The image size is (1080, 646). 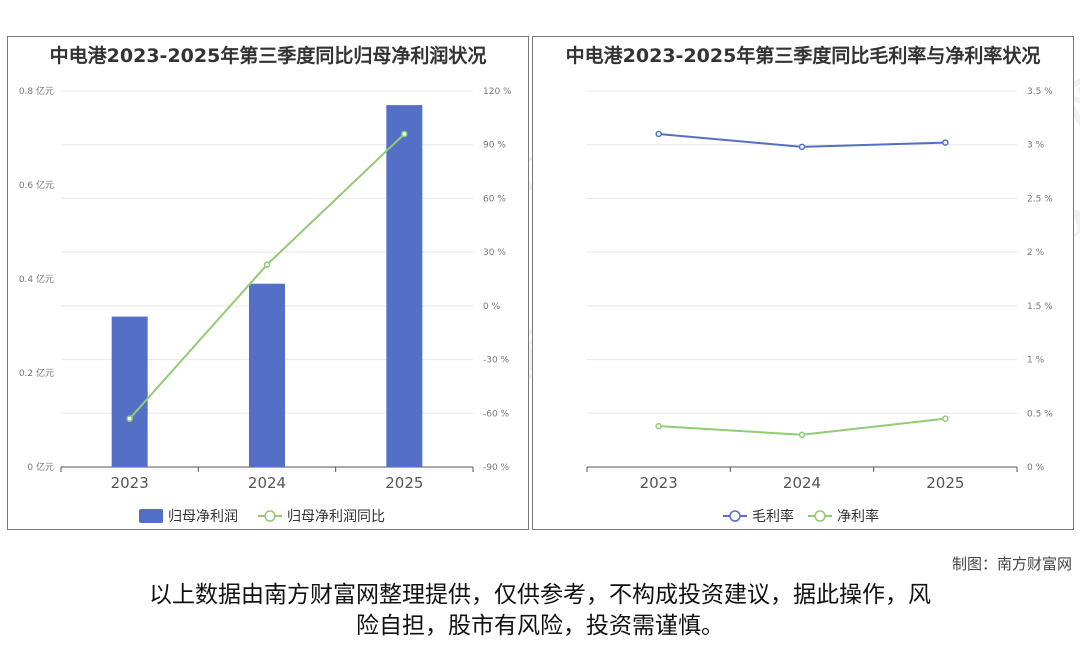 I want to click on chart-credit: 制图：南方财富网, so click(x=1011, y=564).